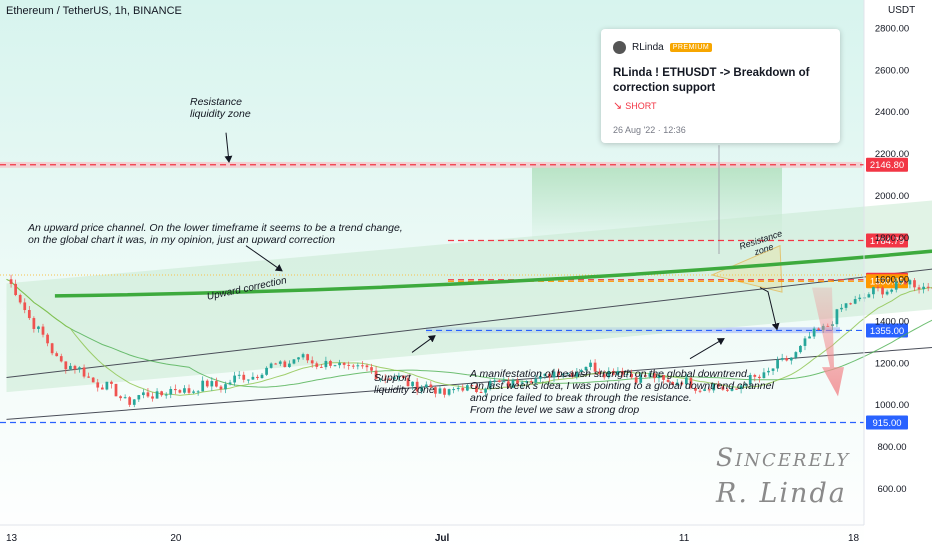 Image resolution: width=932 pixels, height=550 pixels. Describe the element at coordinates (404, 390) in the screenshot. I see `support-zone-line-2: liquidity zone` at that location.